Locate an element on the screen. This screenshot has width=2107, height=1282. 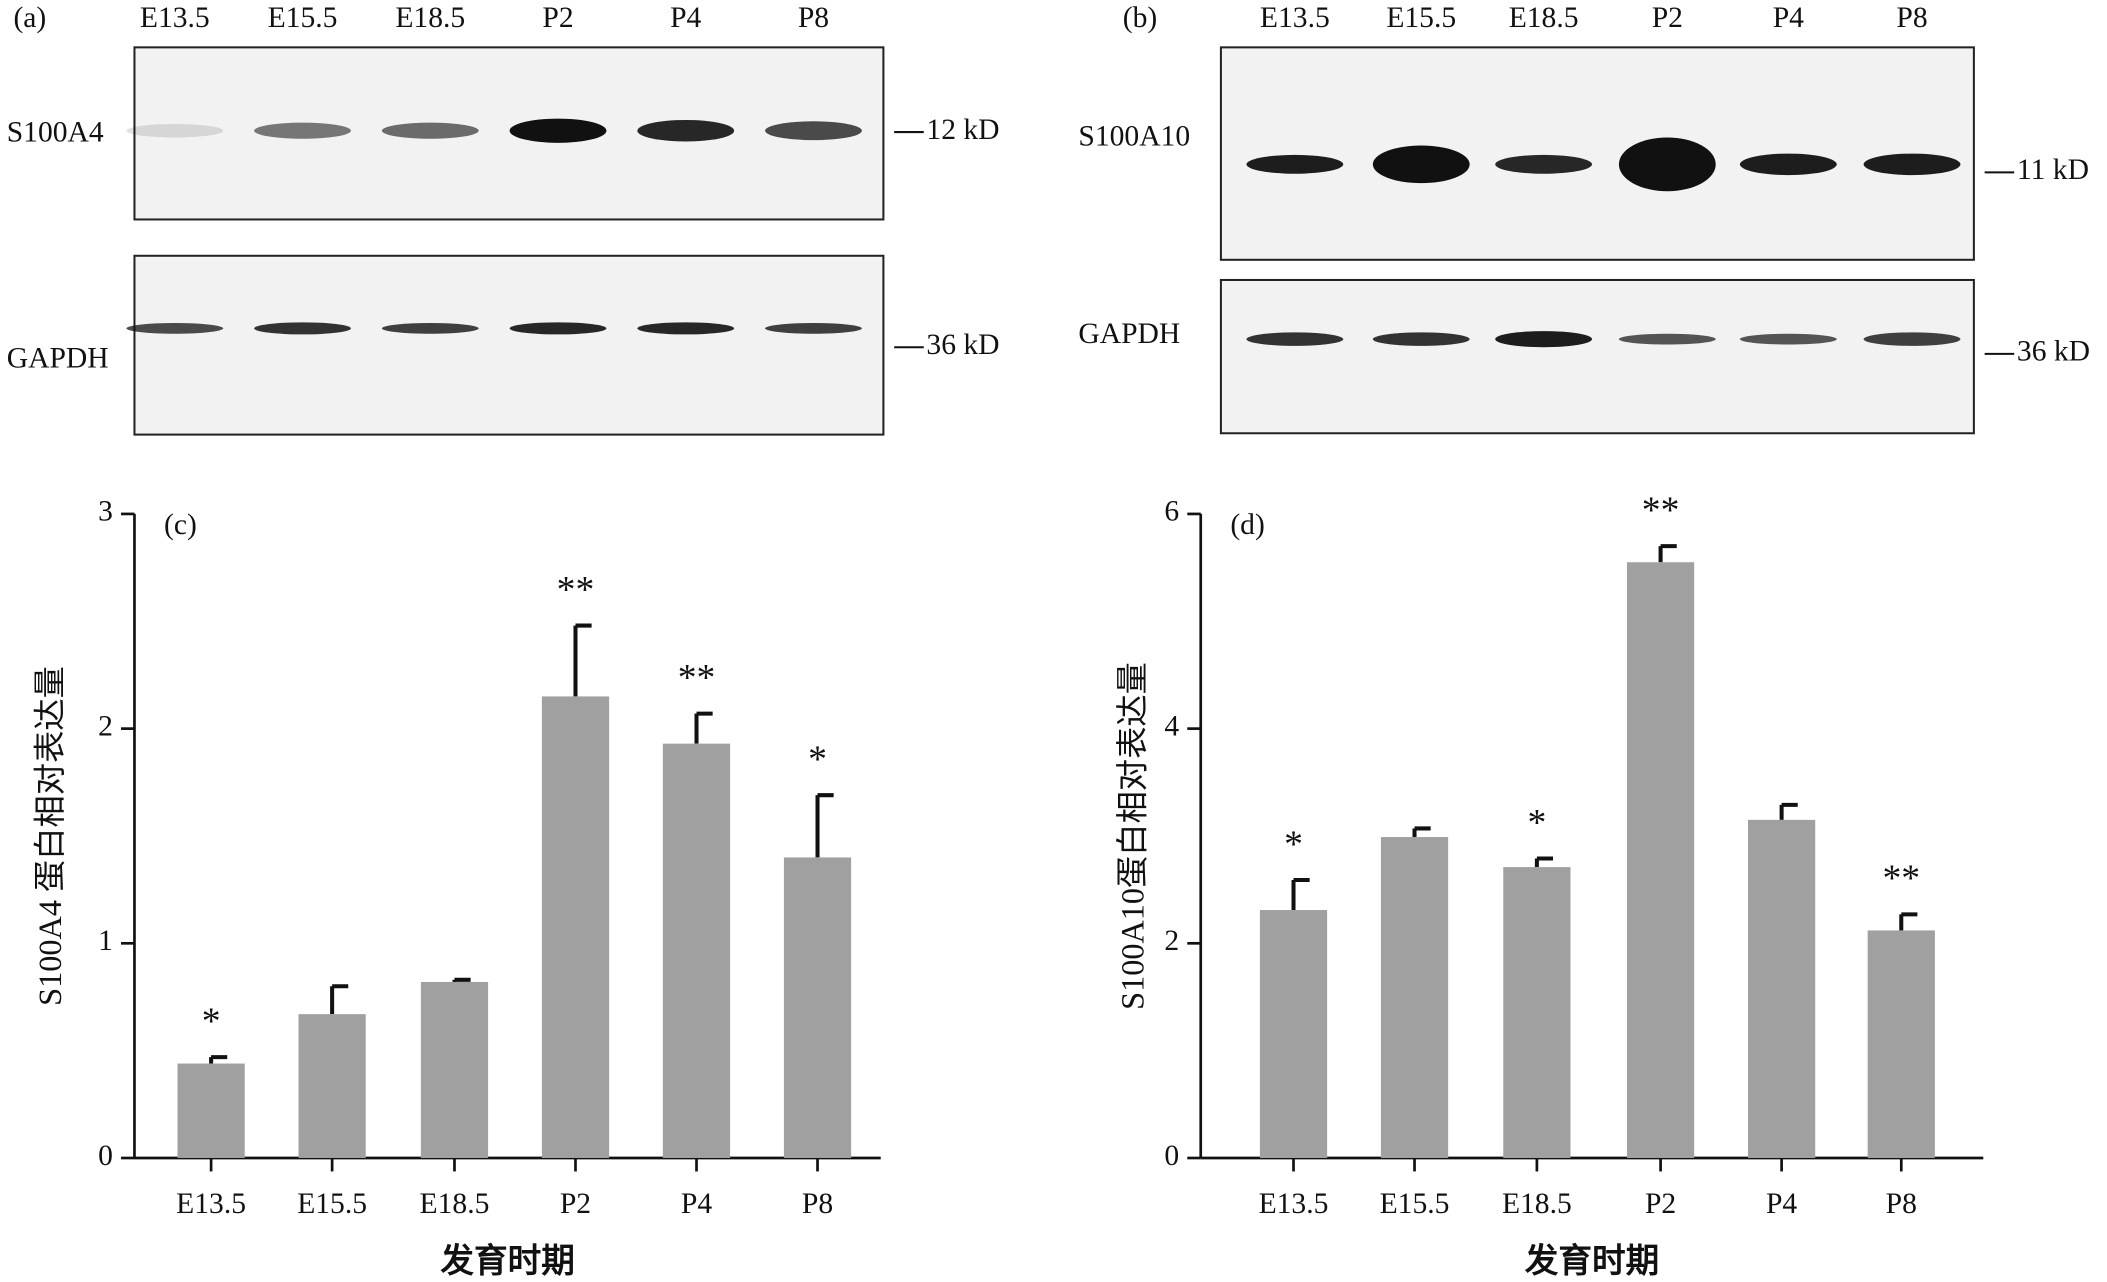
marker-label: 12 kD is located at coordinates (962, 130).